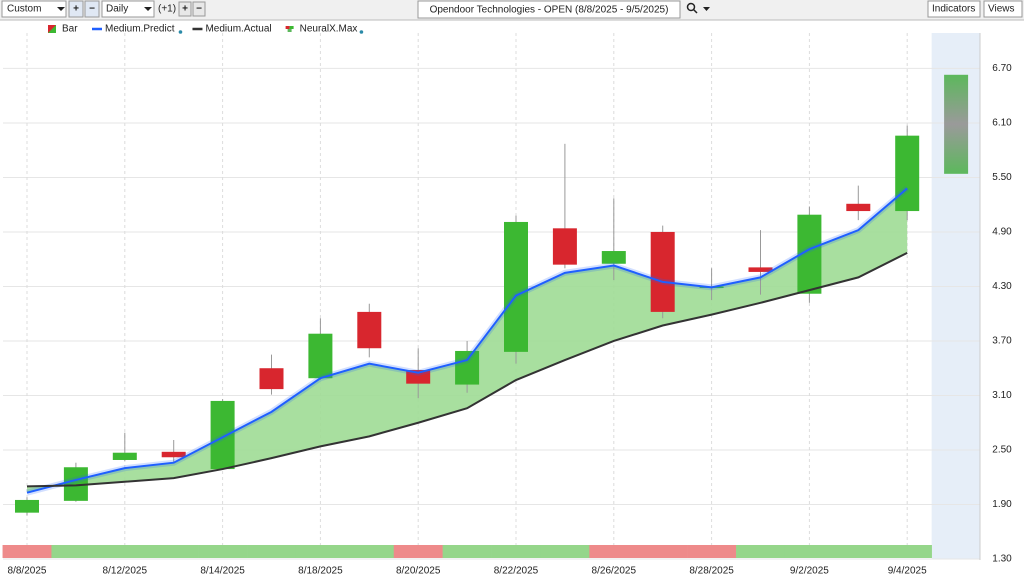  What do you see at coordinates (809, 571) in the screenshot?
I see `x-tick-label: 9/2/2025` at bounding box center [809, 571].